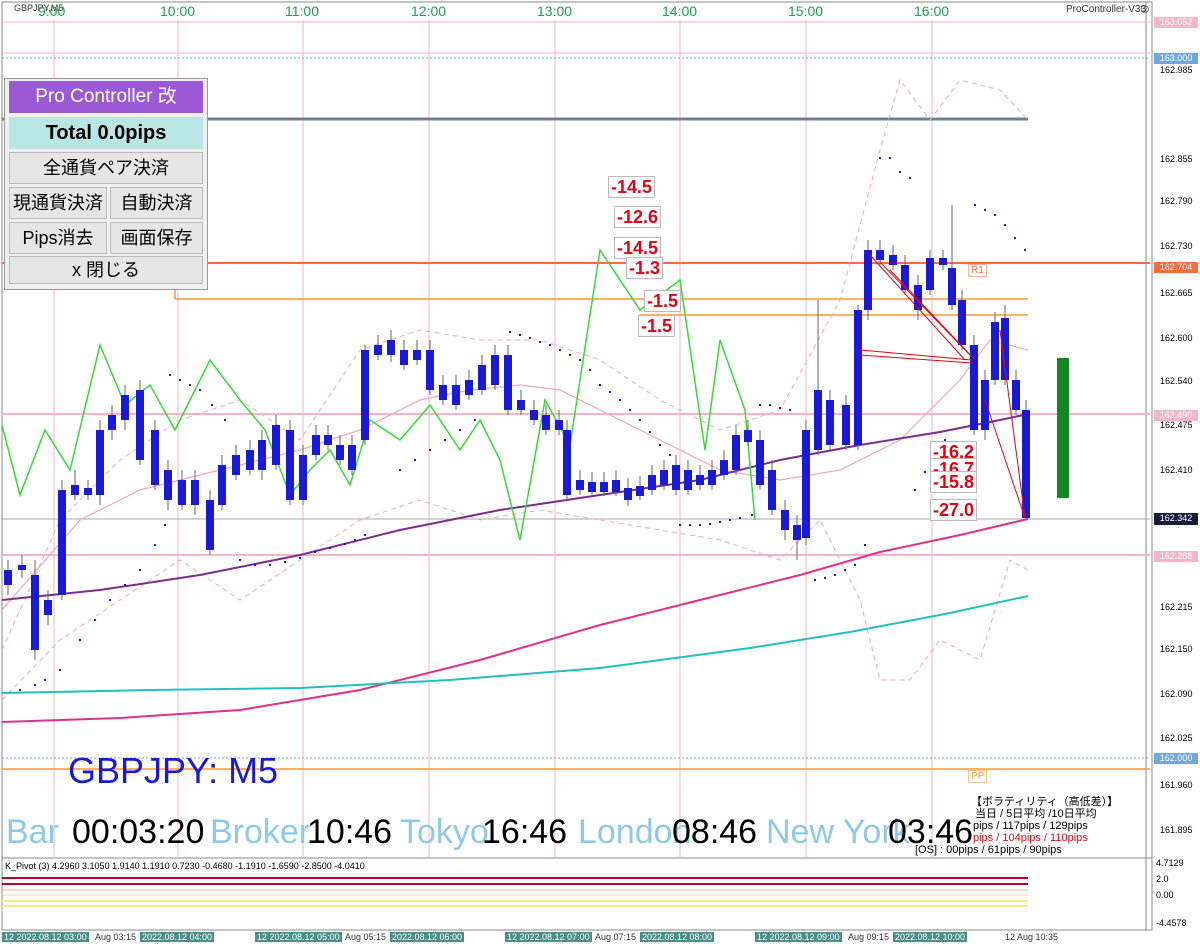 The image size is (1200, 947). What do you see at coordinates (645, 268) in the screenshot?
I see `trade-pips-tag: -1.3` at bounding box center [645, 268].